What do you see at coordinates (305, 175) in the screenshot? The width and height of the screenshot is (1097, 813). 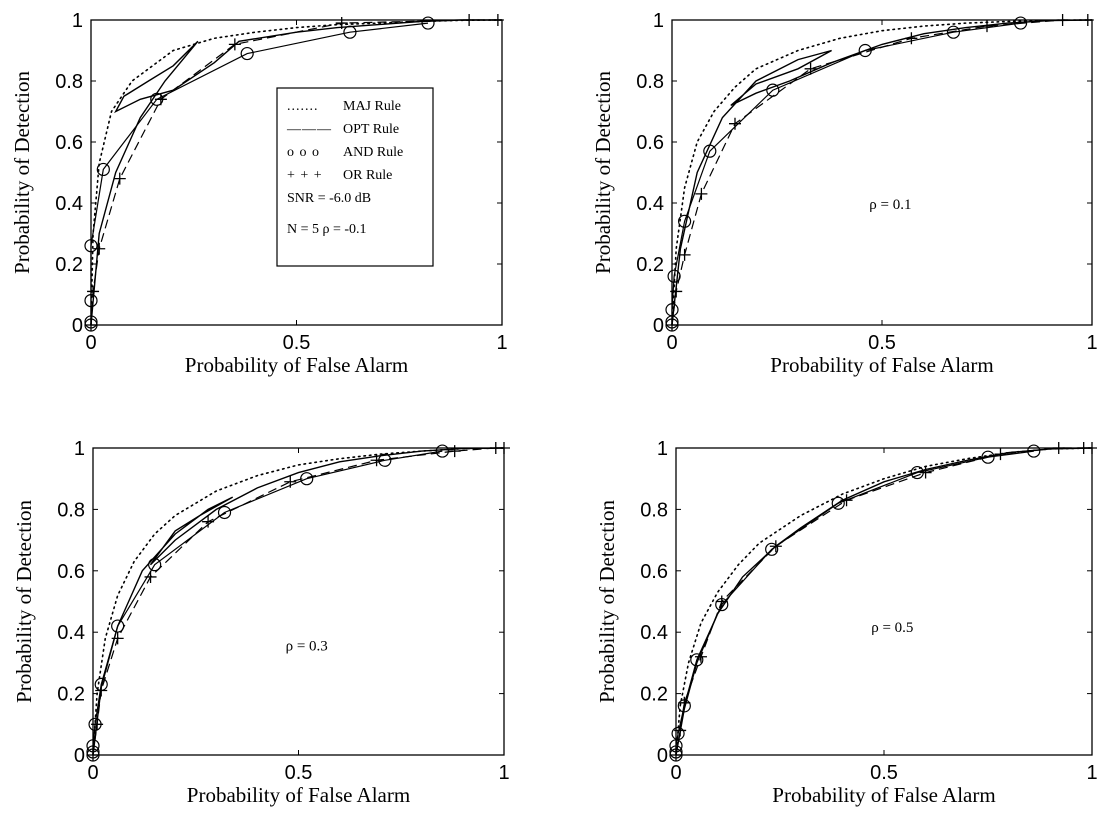 I see `legend-symbol-plus-marker: + + +` at bounding box center [305, 175].